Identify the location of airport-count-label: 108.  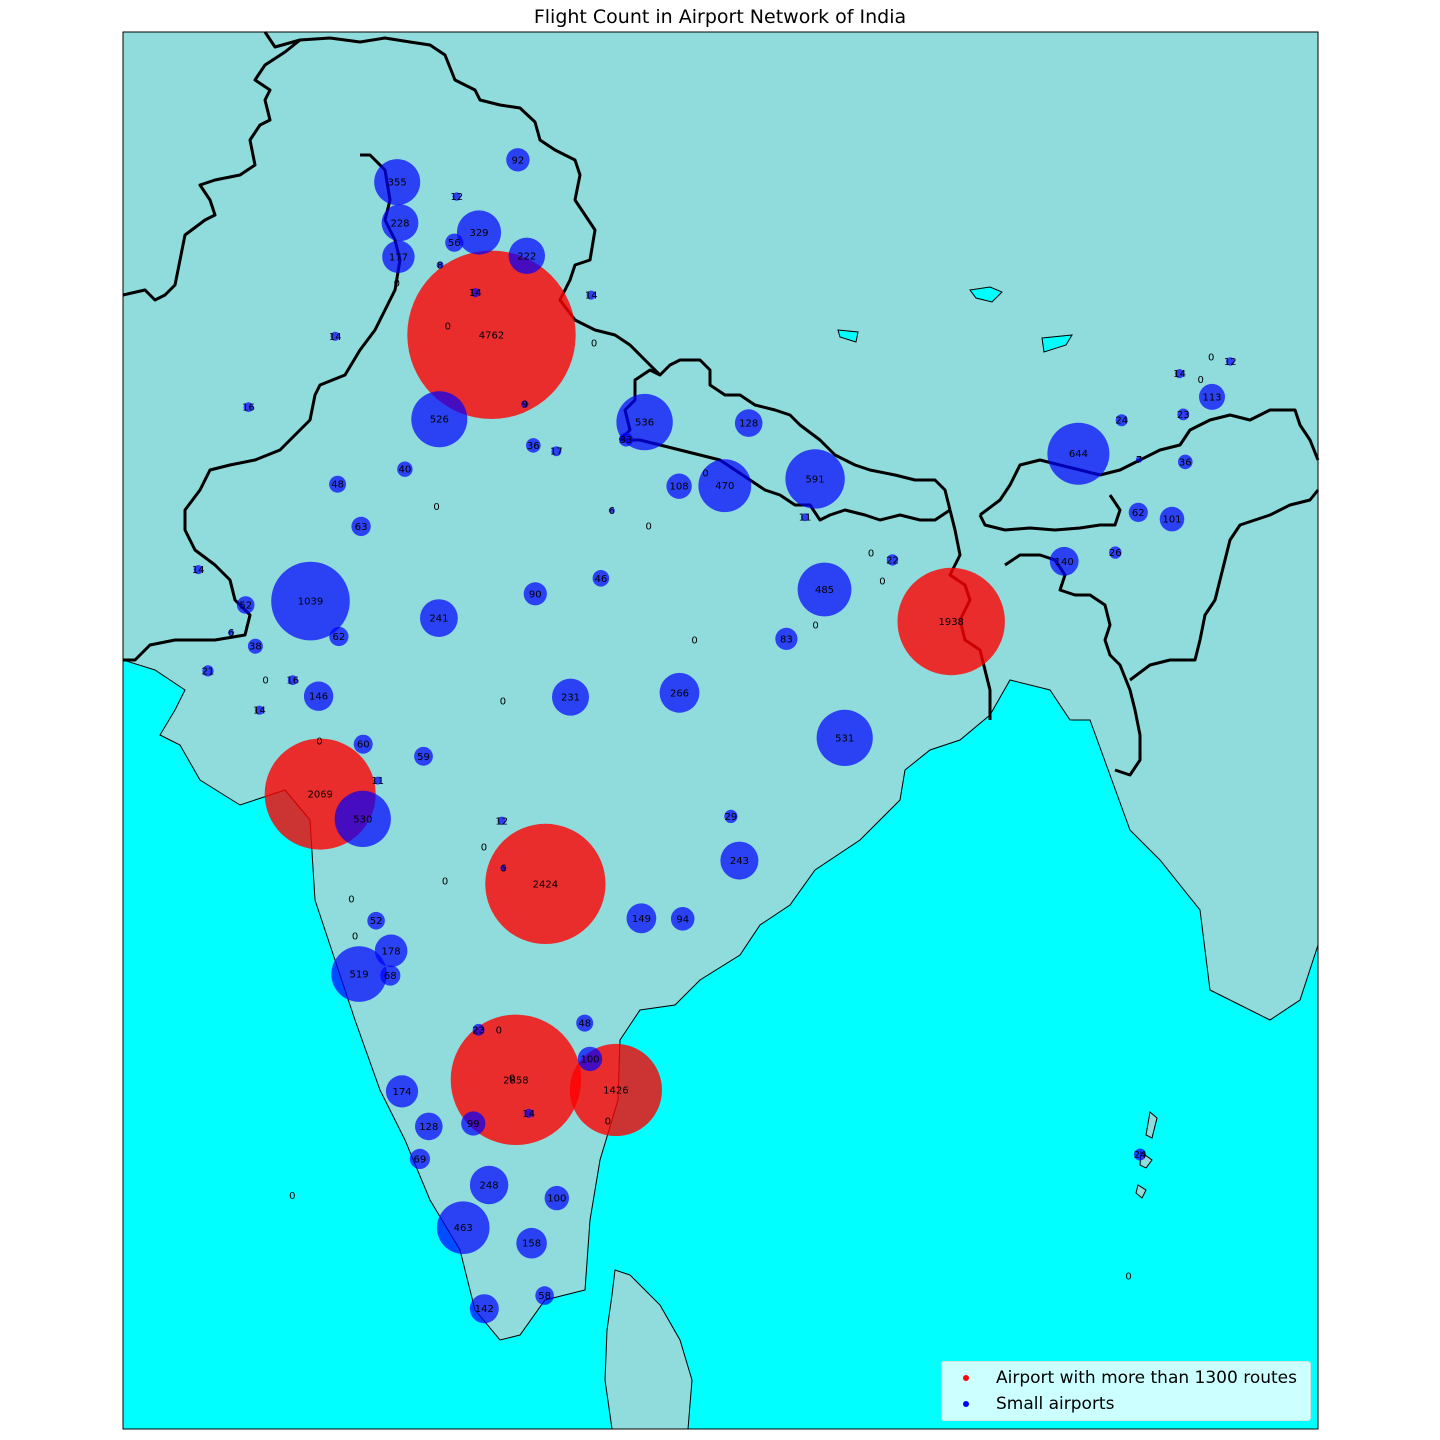
(679, 487).